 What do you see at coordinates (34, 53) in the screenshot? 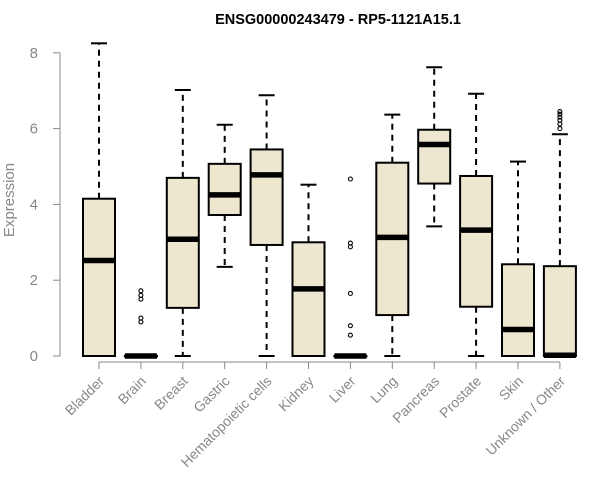
I see `y-tick-label: 8` at bounding box center [34, 53].